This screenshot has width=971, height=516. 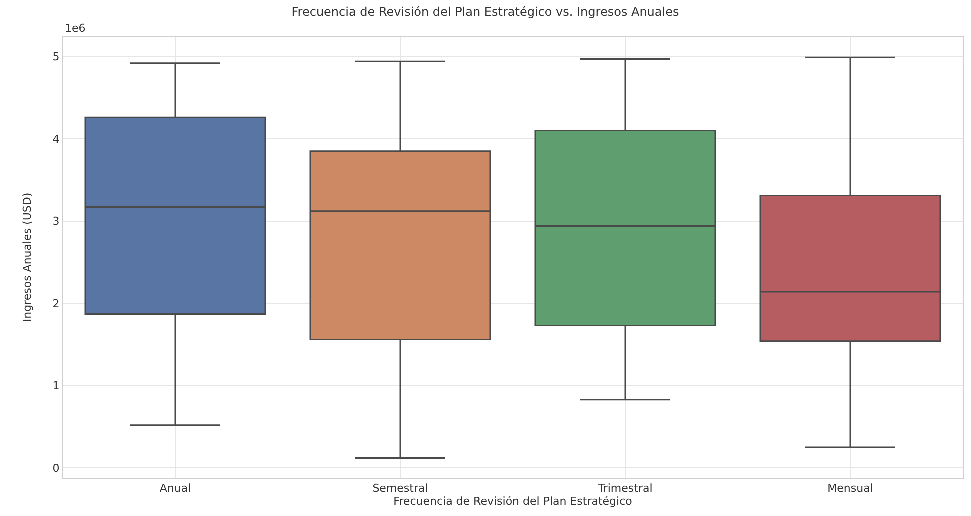 I want to click on x-tick-label: Trimestral, so click(x=625, y=489).